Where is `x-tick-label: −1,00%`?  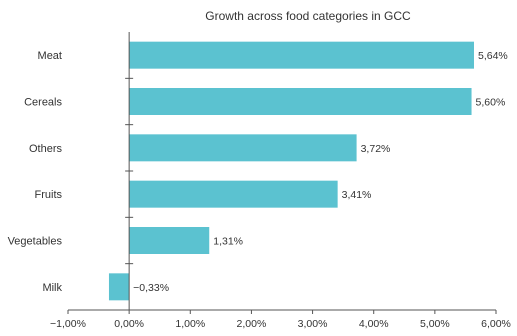 x-tick-label: −1,00% is located at coordinates (68, 324).